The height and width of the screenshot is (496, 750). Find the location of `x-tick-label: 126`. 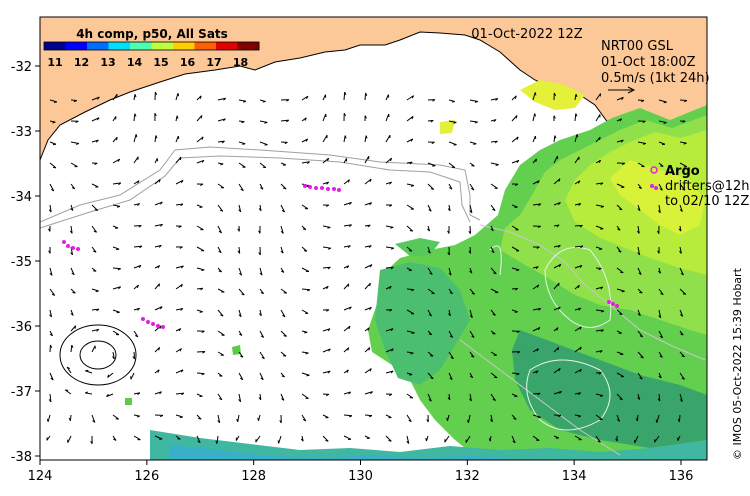

x-tick-label: 126 is located at coordinates (146, 476).